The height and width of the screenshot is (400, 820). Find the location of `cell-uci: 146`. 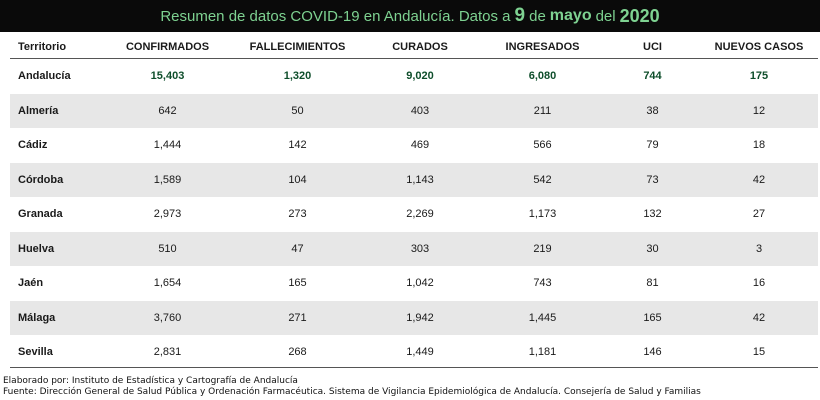

cell-uci: 146 is located at coordinates (652, 352).